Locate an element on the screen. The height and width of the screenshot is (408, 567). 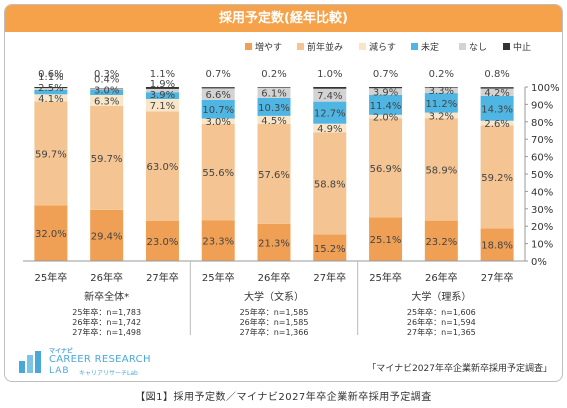
data-label: 0.4% is located at coordinates (106, 79).